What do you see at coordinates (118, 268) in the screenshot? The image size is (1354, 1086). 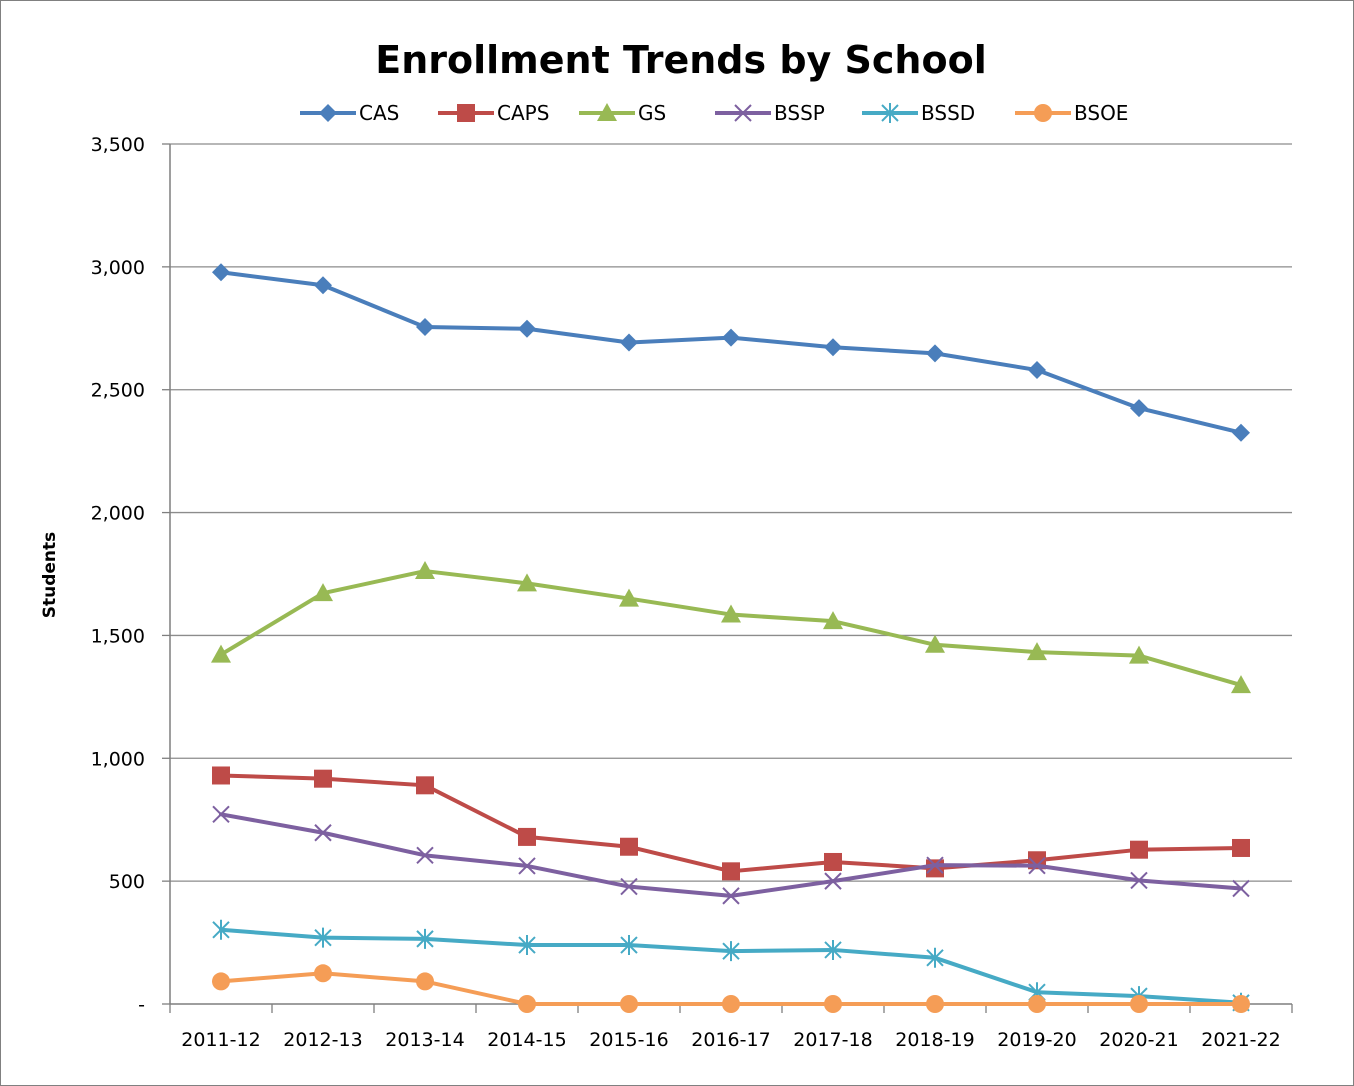 I see `y-tick-label: 3,000` at bounding box center [118, 268].